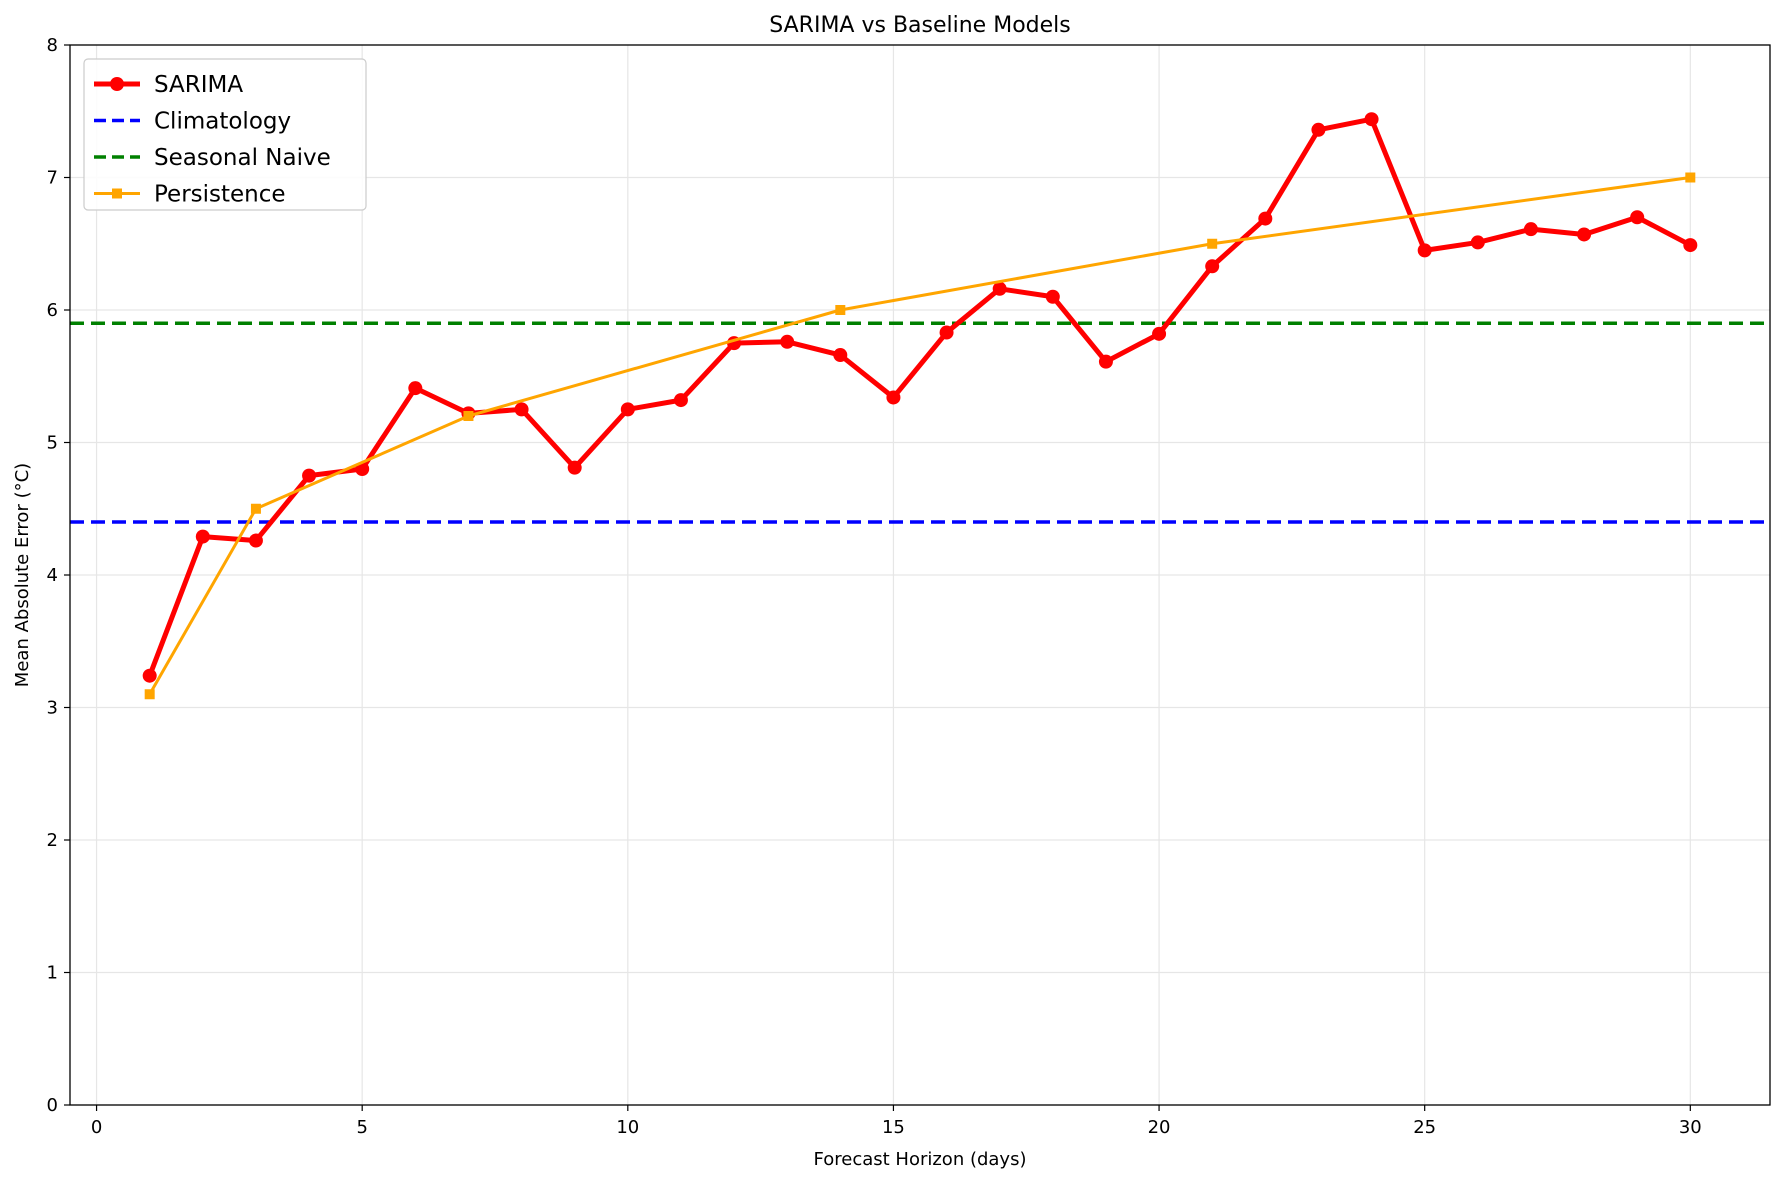  I want to click on legend-label-sarima: SARIMA, so click(198, 85).